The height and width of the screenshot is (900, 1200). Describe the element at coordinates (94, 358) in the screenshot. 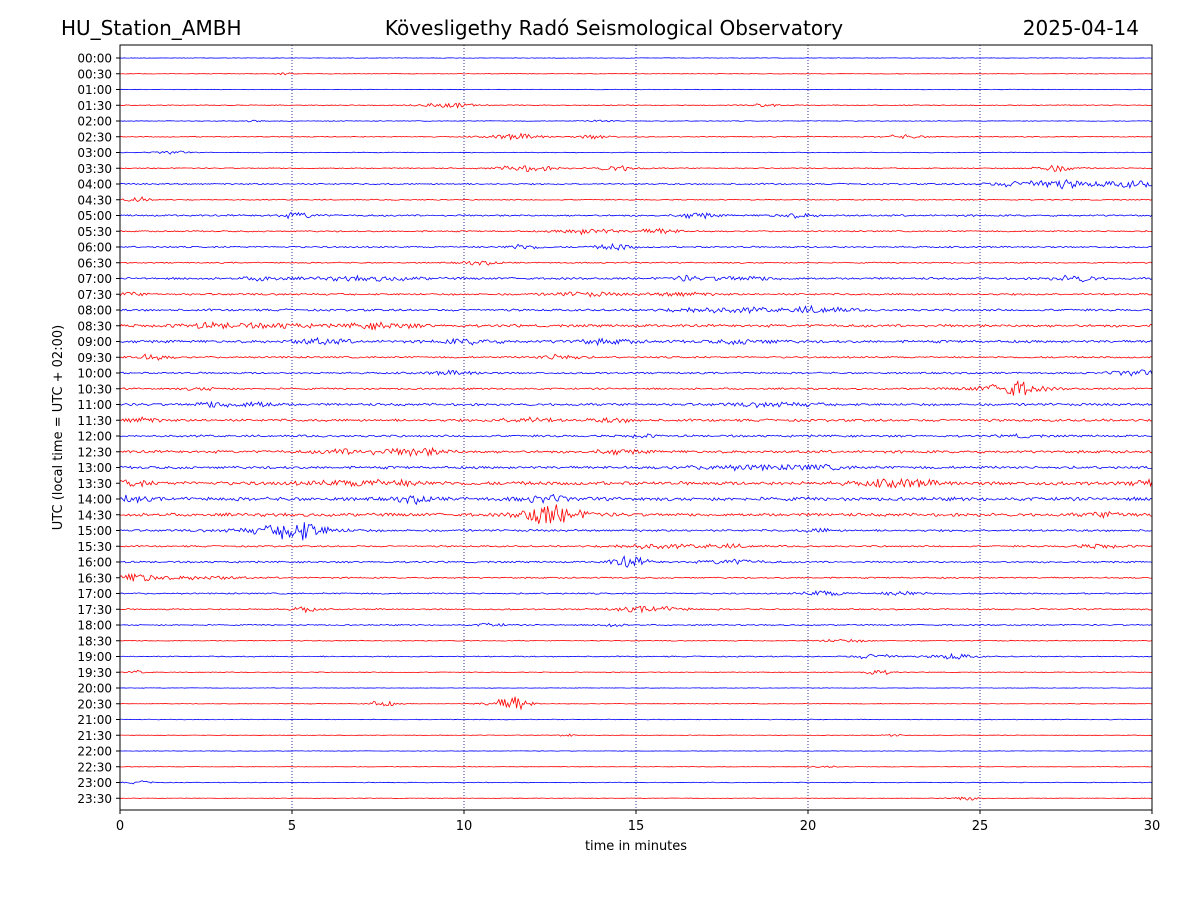

I see `y-tick-label: 09:30` at that location.